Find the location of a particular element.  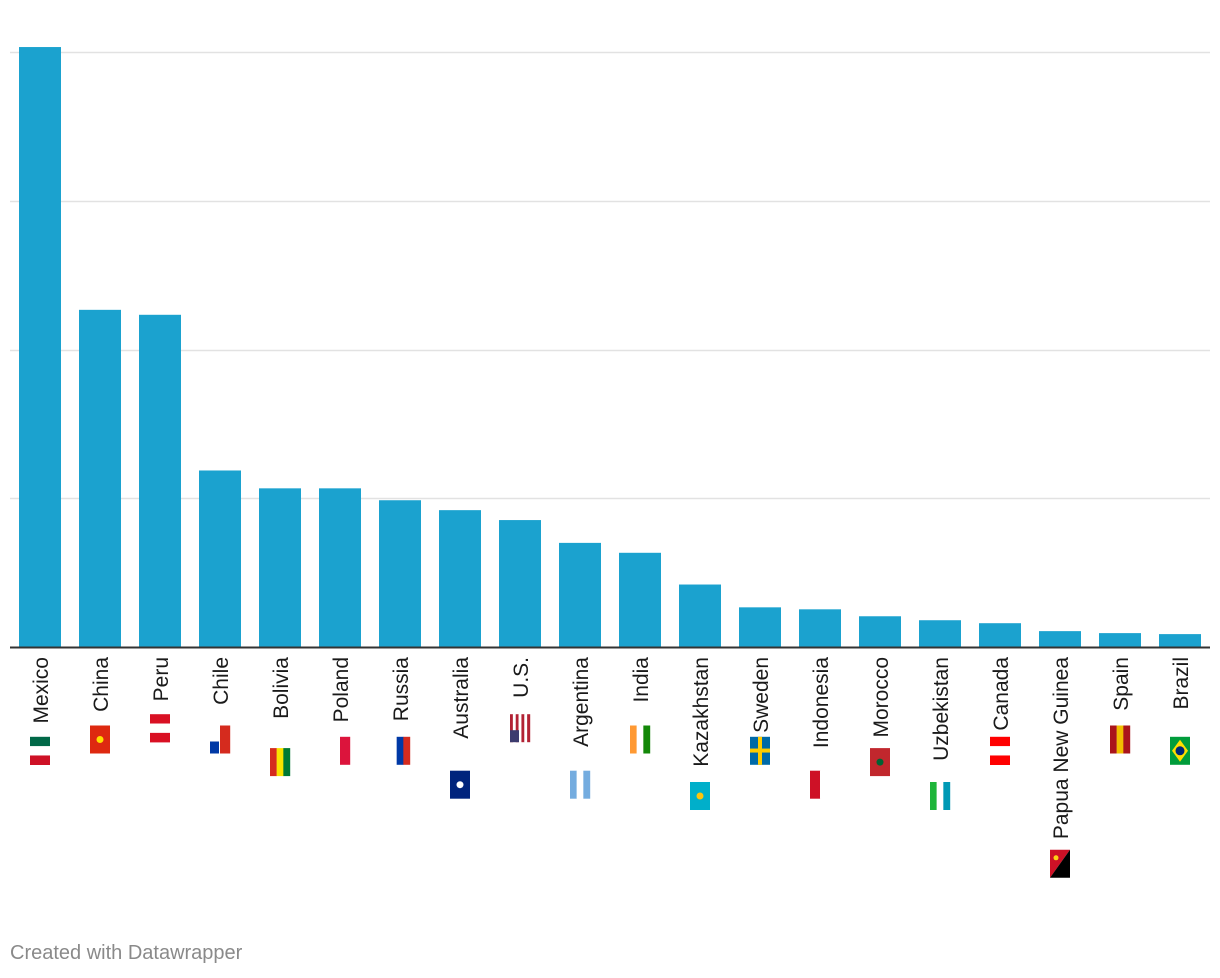

bo-flag-icon is located at coordinates (280, 762).